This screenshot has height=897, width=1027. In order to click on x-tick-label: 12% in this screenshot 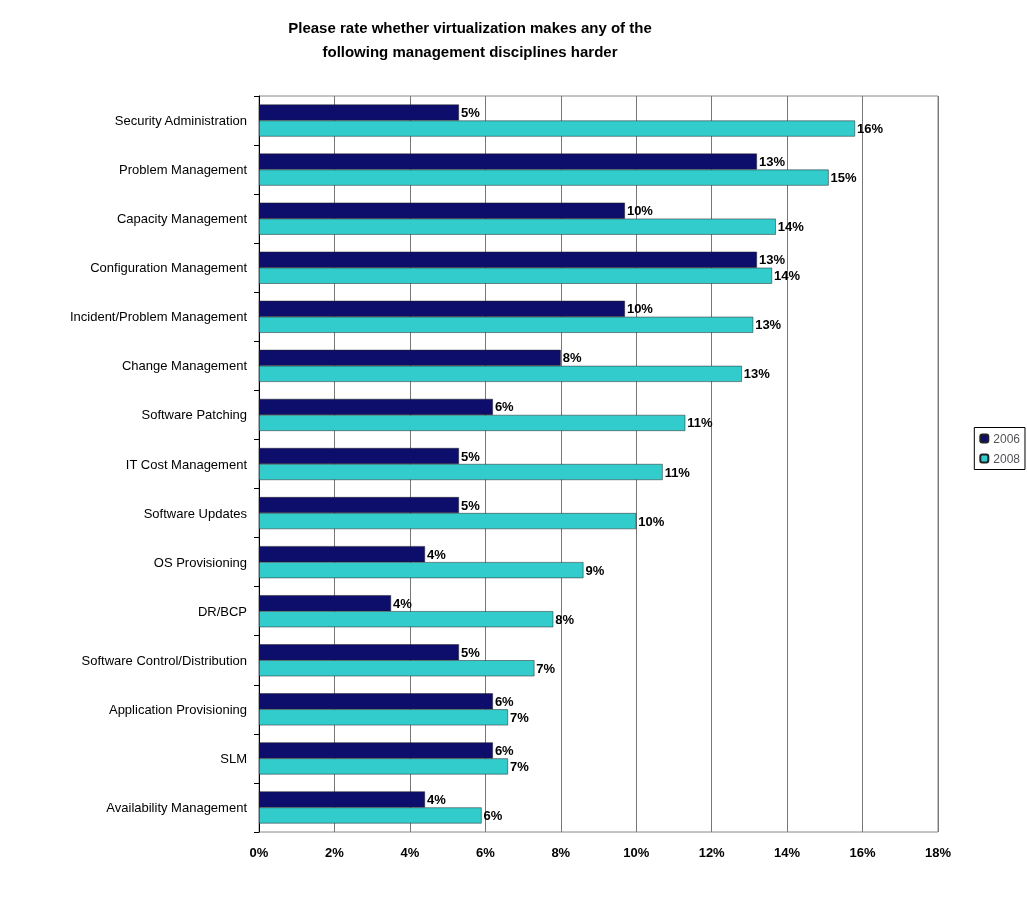, I will do `click(712, 852)`.